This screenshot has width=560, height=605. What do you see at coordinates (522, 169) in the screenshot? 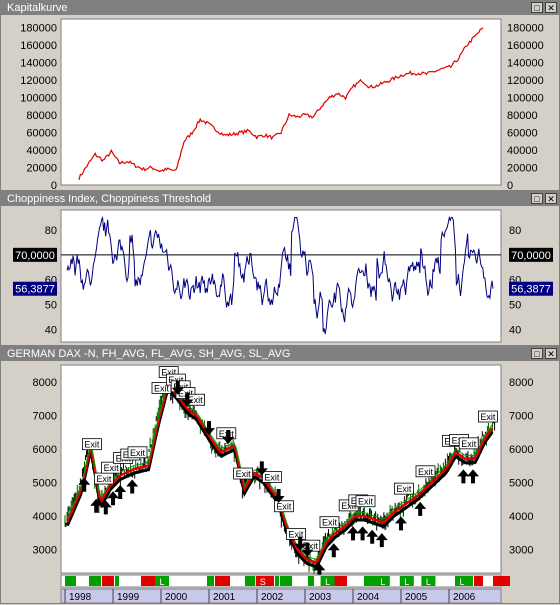
I see `equity-ytick-right: 20000` at bounding box center [522, 169].